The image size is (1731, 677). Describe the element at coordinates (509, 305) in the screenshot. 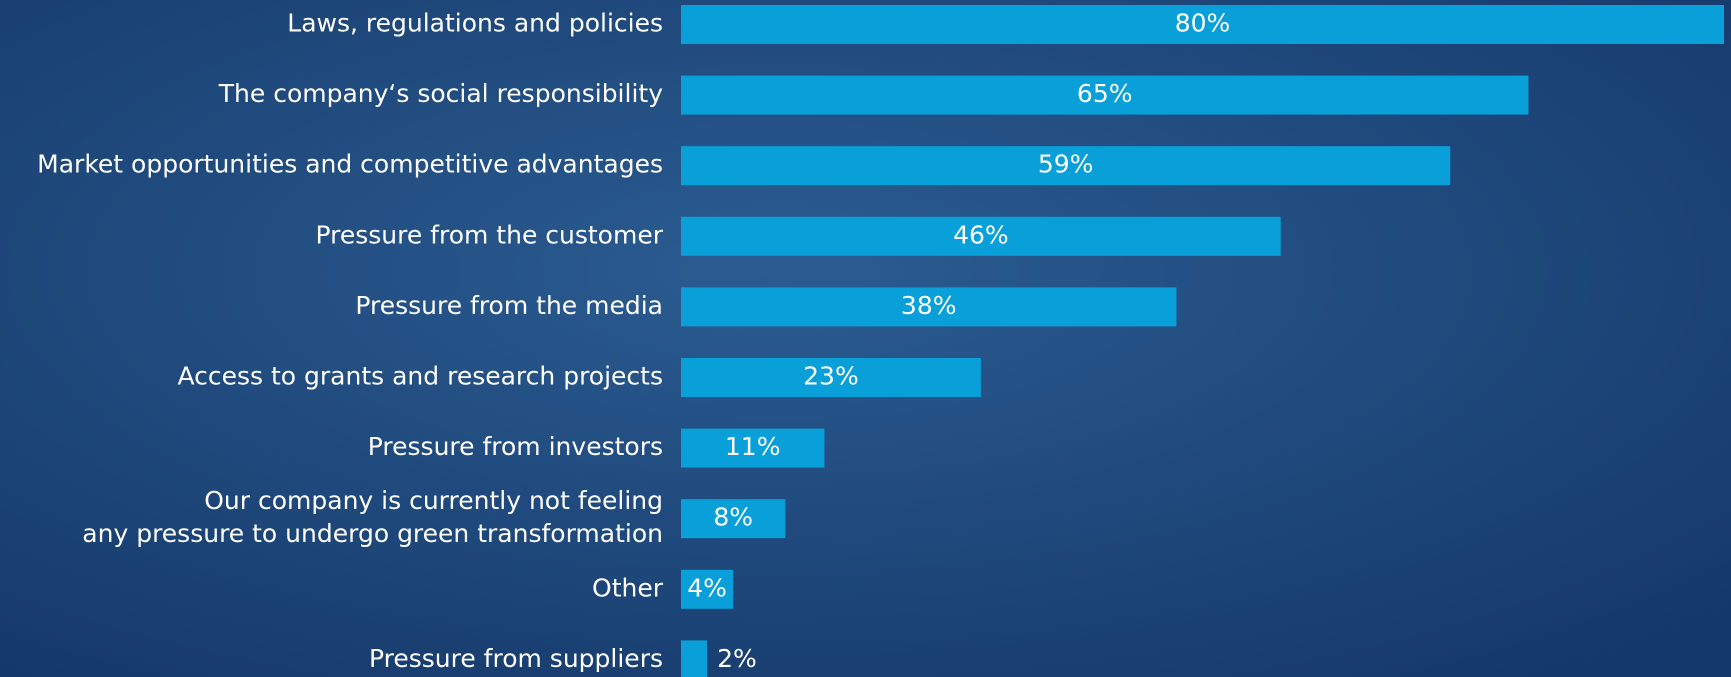

I see `category-label: Pressure from the media` at that location.